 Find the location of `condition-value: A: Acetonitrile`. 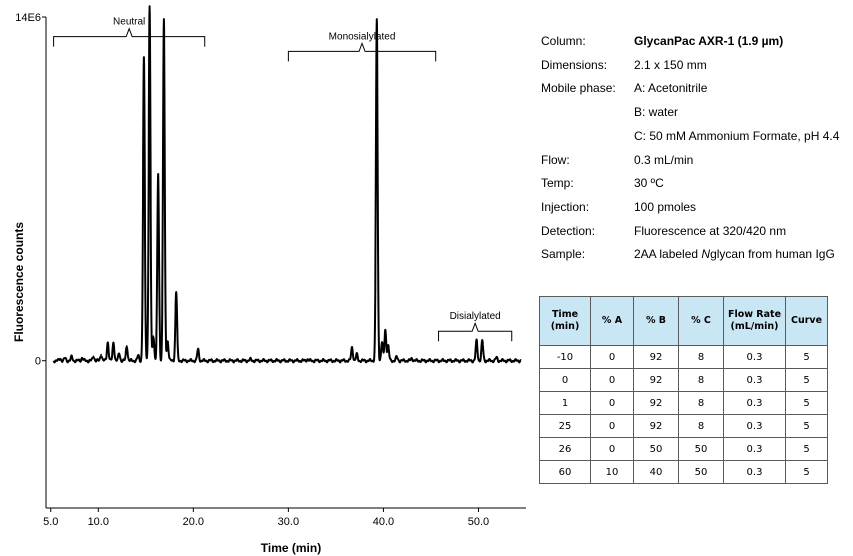

condition-value: A: Acetonitrile is located at coordinates (671, 88).